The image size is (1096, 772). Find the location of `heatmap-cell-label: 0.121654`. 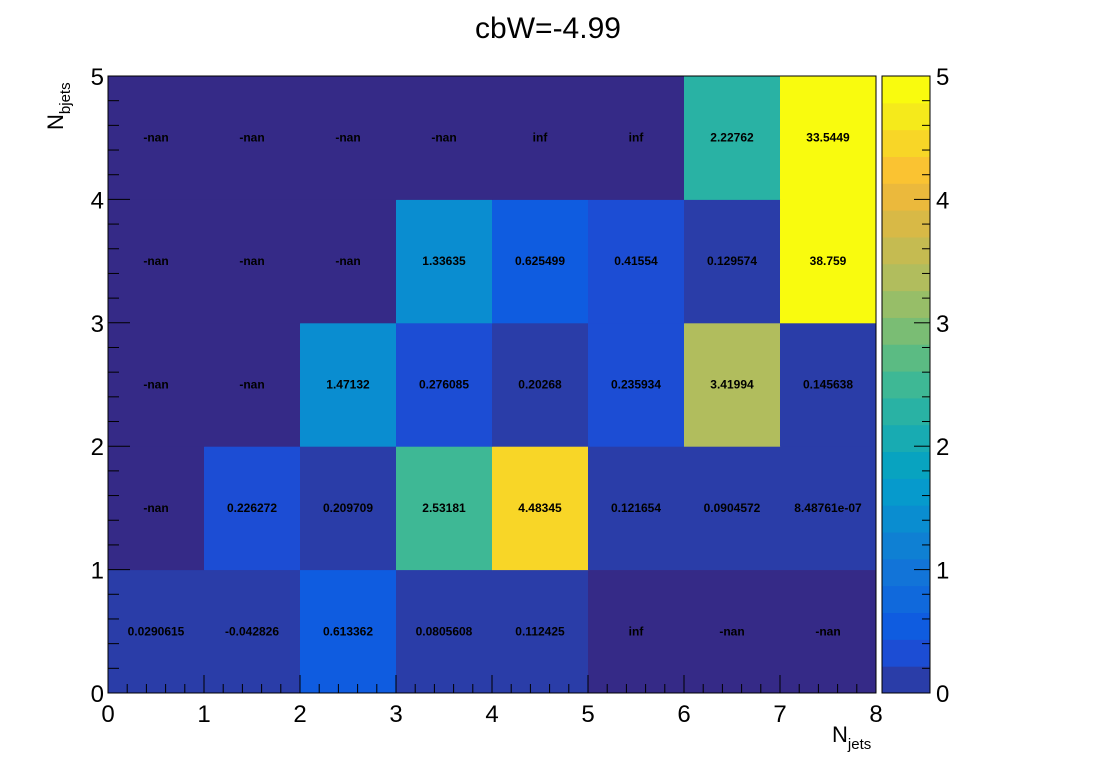

heatmap-cell-label: 0.121654 is located at coordinates (636, 508).